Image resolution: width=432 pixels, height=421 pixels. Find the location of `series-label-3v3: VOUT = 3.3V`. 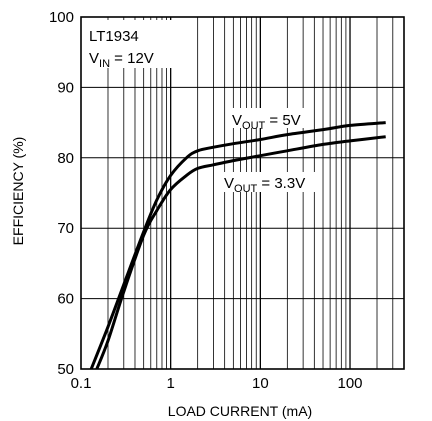

series-label-3v3: VOUT = 3.3V is located at coordinates (270, 183).